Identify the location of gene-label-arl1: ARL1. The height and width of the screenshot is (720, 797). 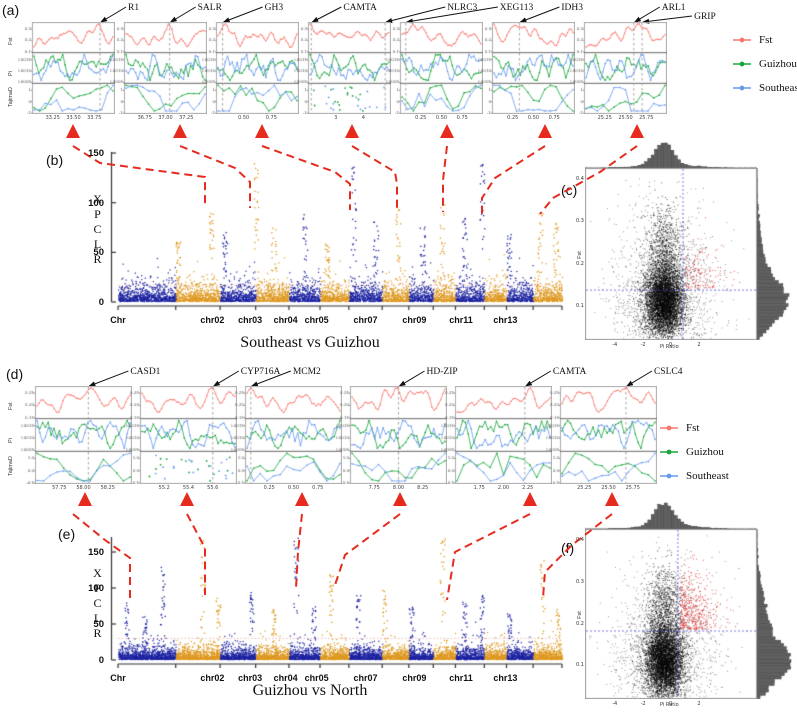
(674, 8).